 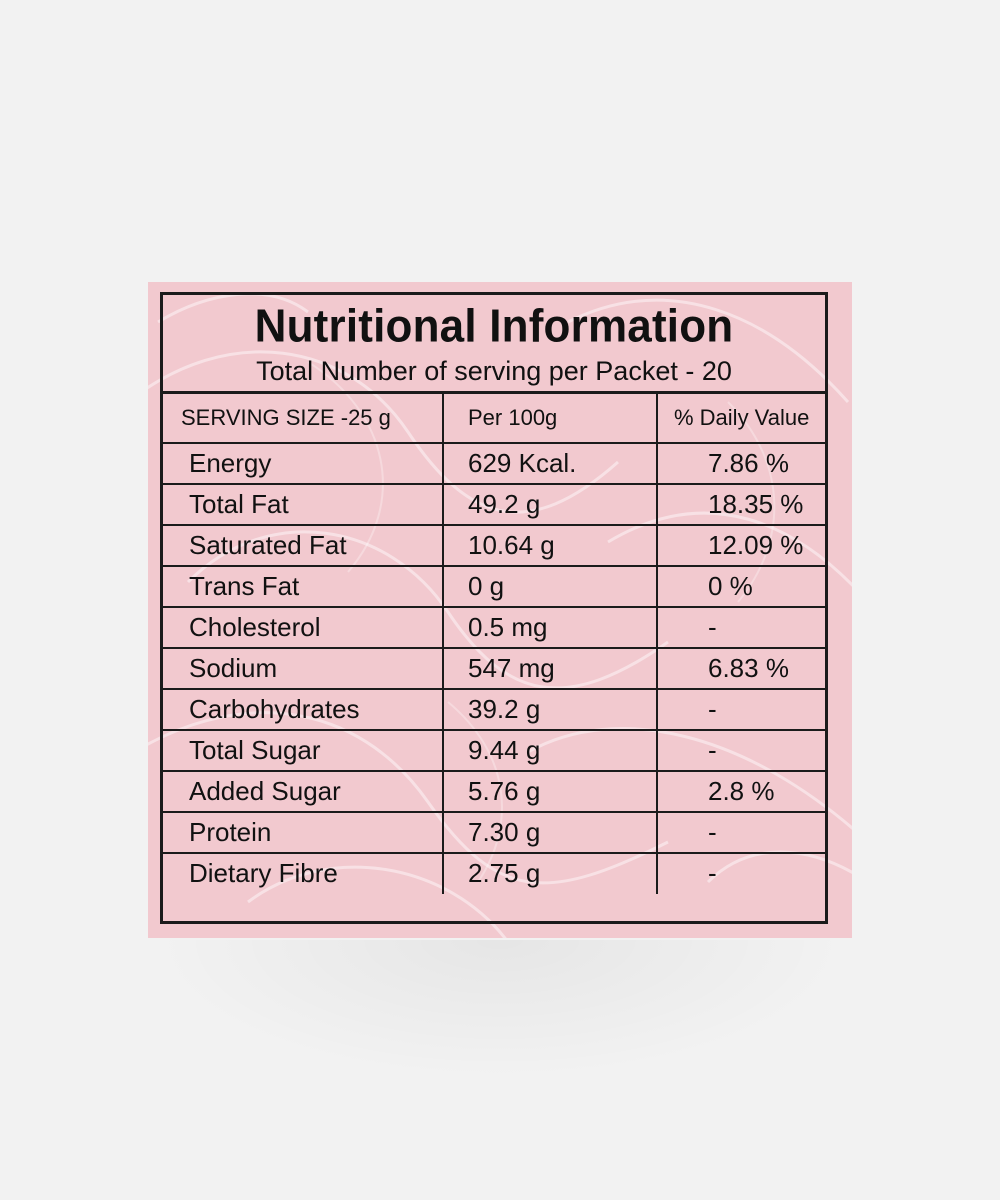 I want to click on nutrient-name: Sodium, so click(x=303, y=668).